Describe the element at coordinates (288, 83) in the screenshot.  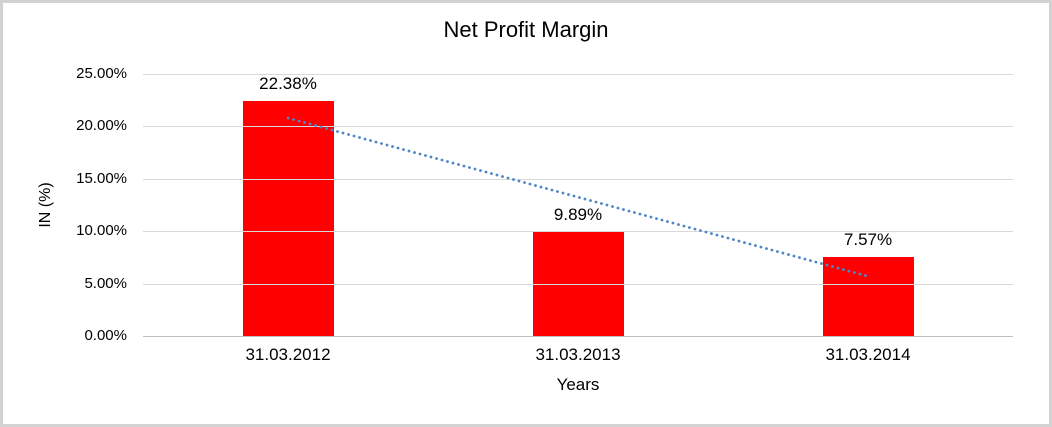
I see `data-label: 22.38%` at that location.